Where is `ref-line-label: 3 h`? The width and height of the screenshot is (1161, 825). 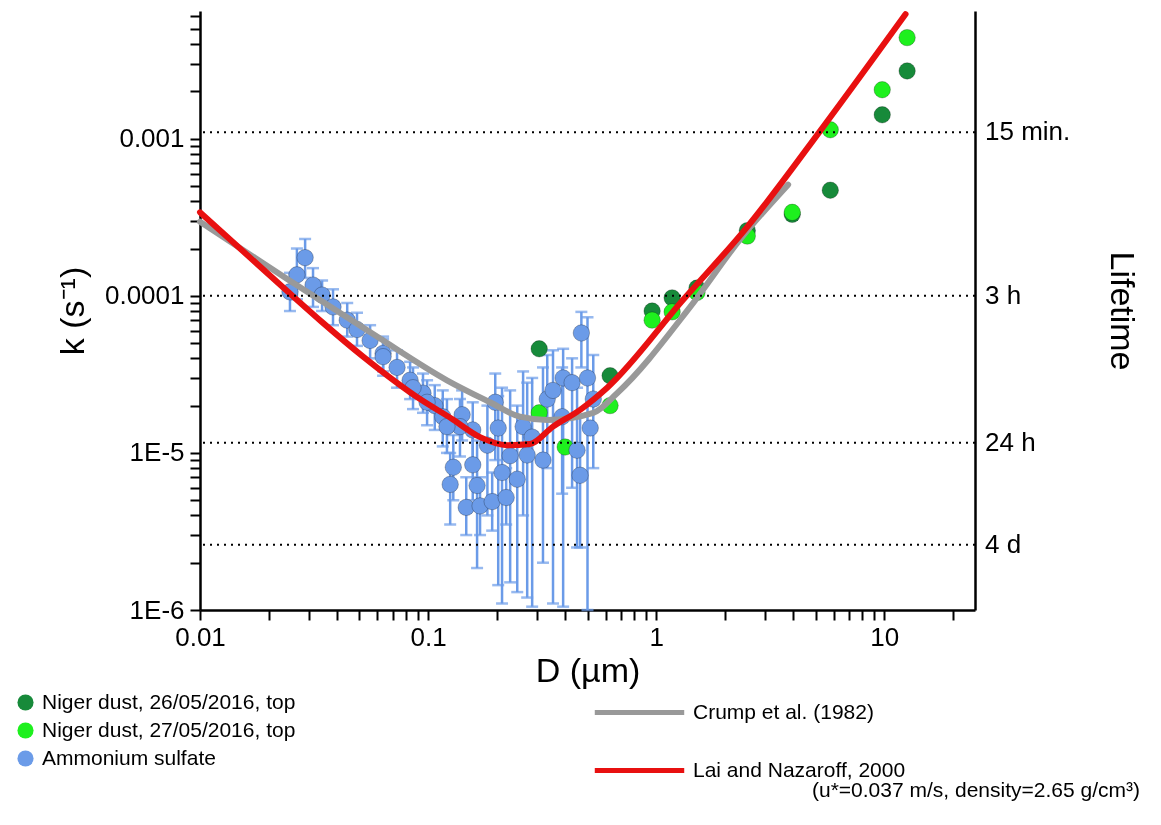
ref-line-label: 3 h is located at coordinates (1003, 294).